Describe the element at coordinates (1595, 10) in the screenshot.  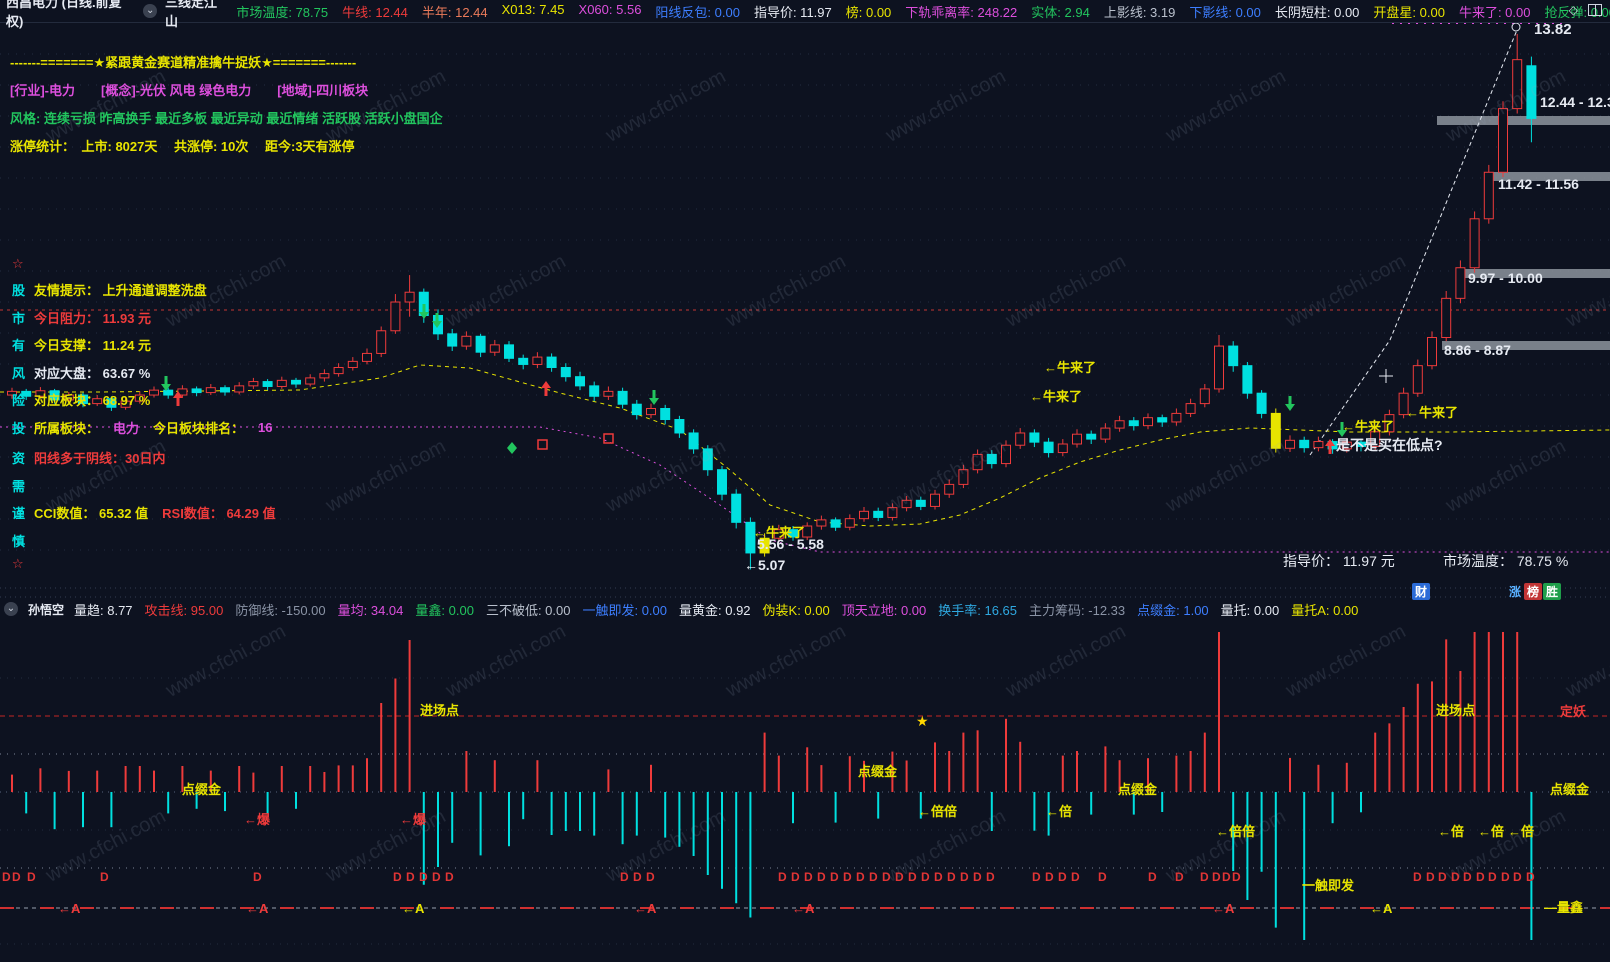
I see `window-split-icon` at that location.